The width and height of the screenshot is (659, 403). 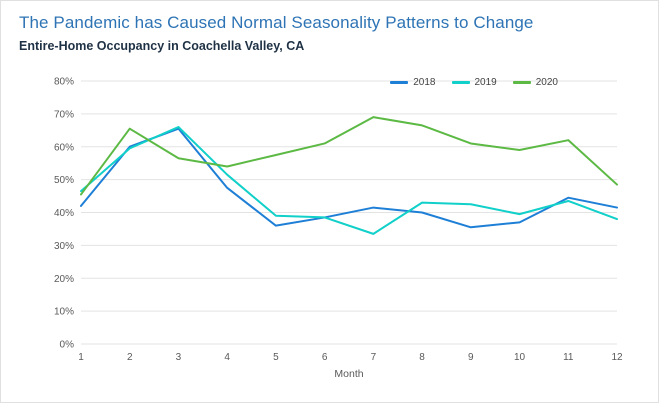 I want to click on x-tick-label: 2, so click(x=130, y=357).